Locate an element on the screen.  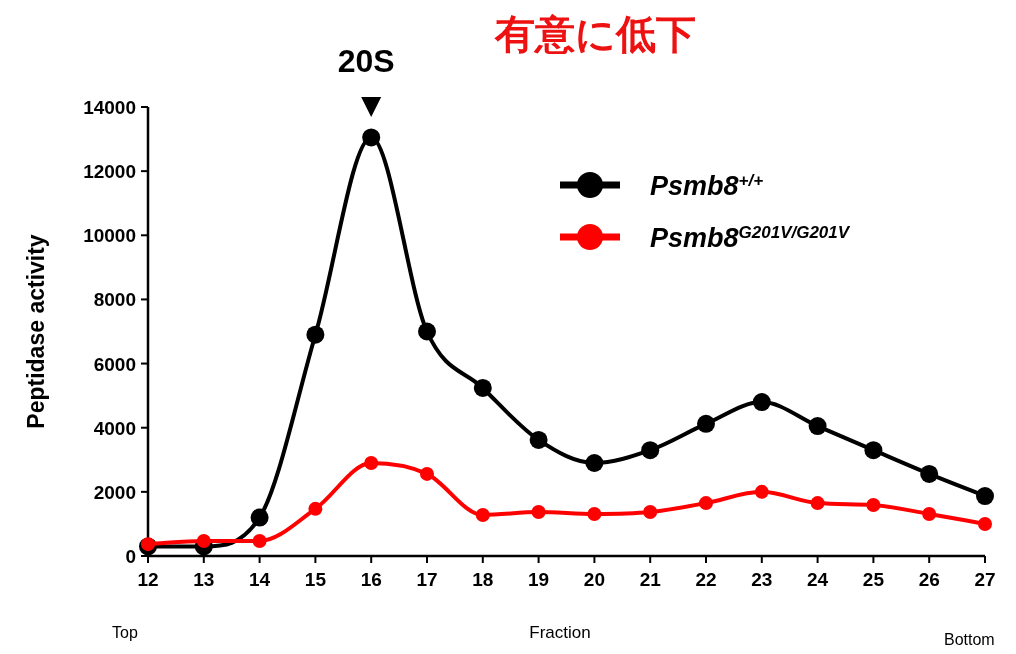
x-tick-label: 18 is located at coordinates (483, 579).